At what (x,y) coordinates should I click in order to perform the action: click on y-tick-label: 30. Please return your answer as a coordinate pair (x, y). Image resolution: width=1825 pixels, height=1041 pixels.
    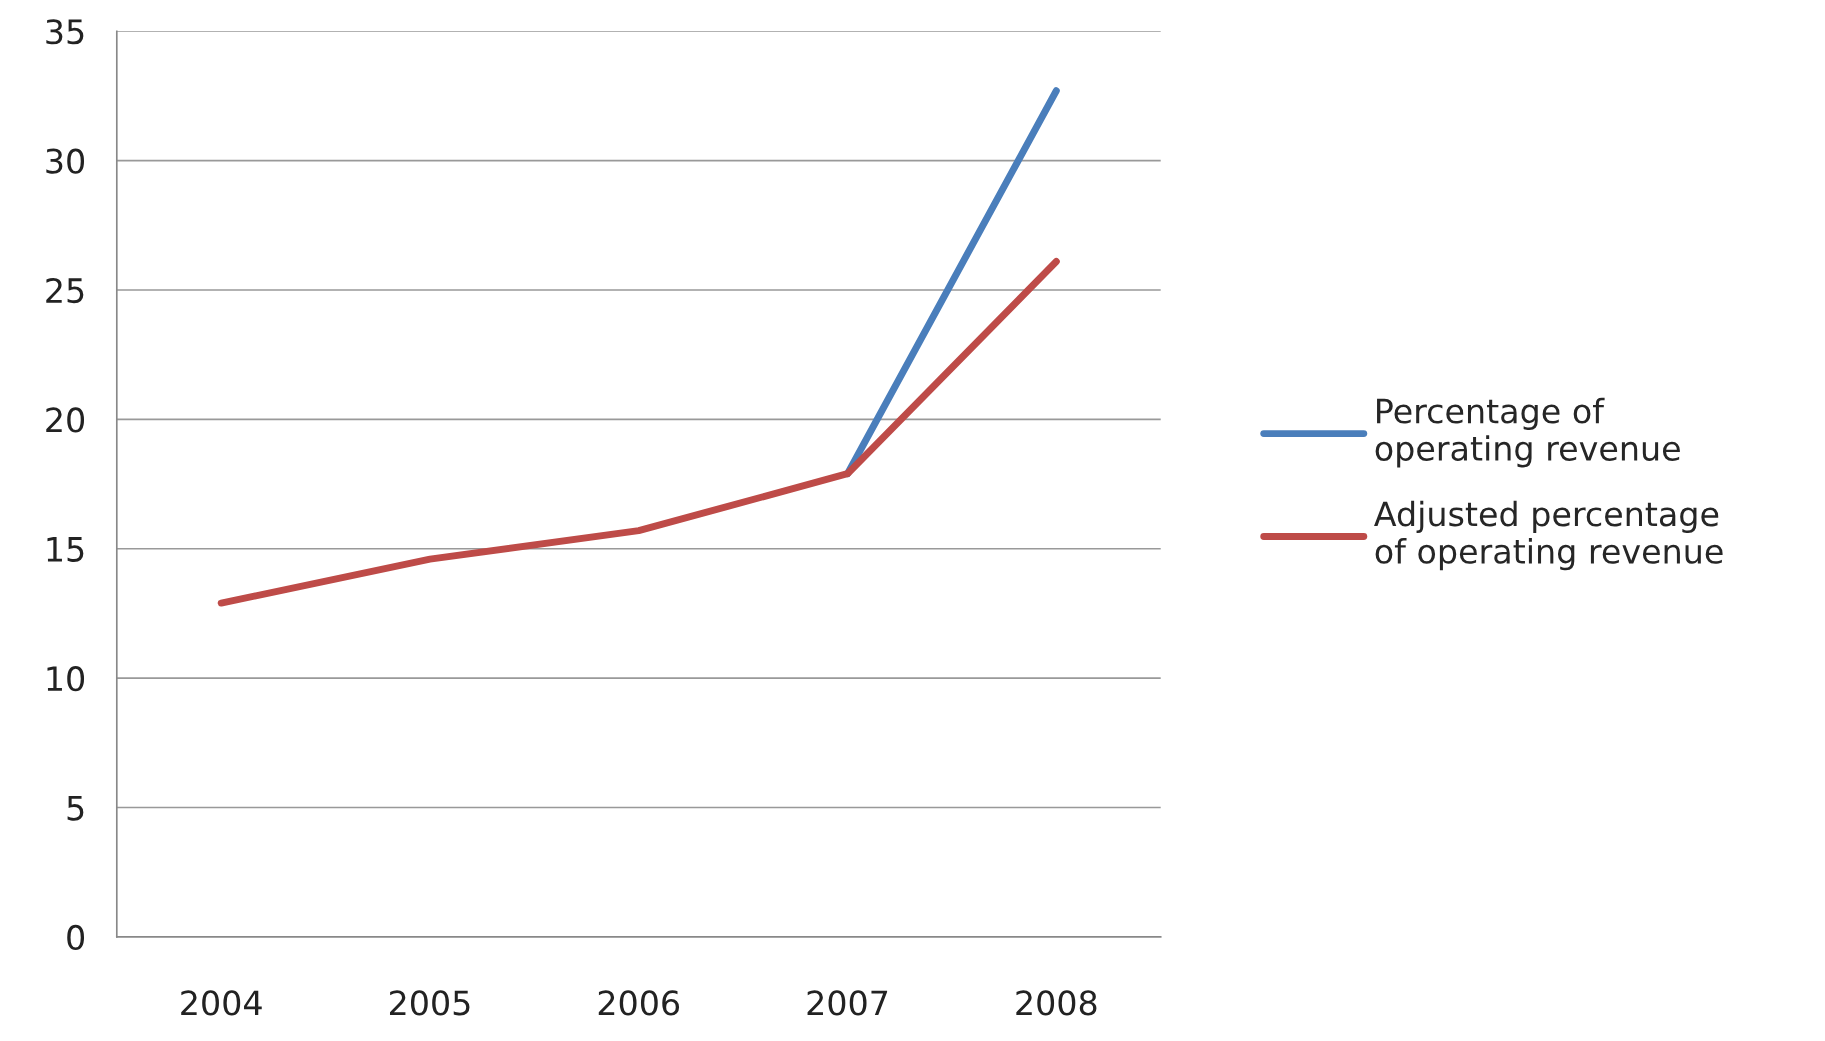
    Looking at the image, I should click on (65, 161).